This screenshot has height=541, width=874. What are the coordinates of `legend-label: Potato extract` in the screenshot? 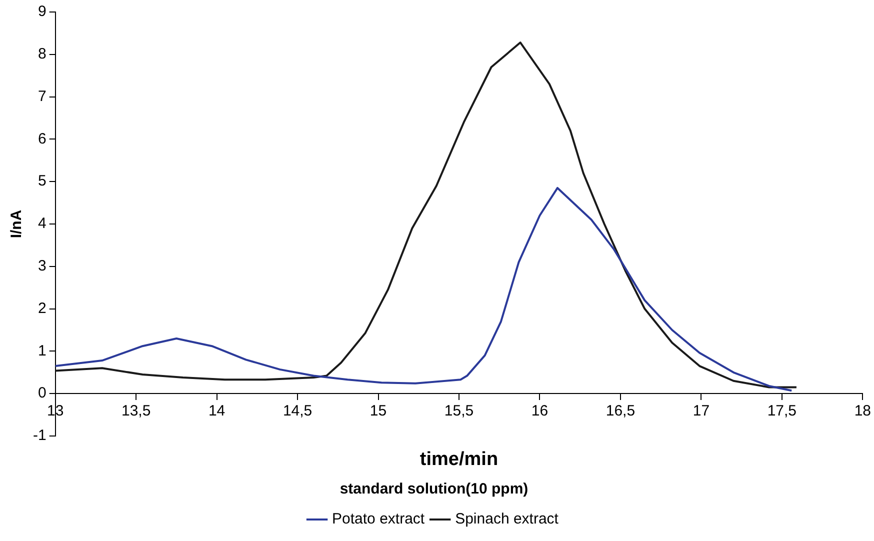 It's located at (379, 519).